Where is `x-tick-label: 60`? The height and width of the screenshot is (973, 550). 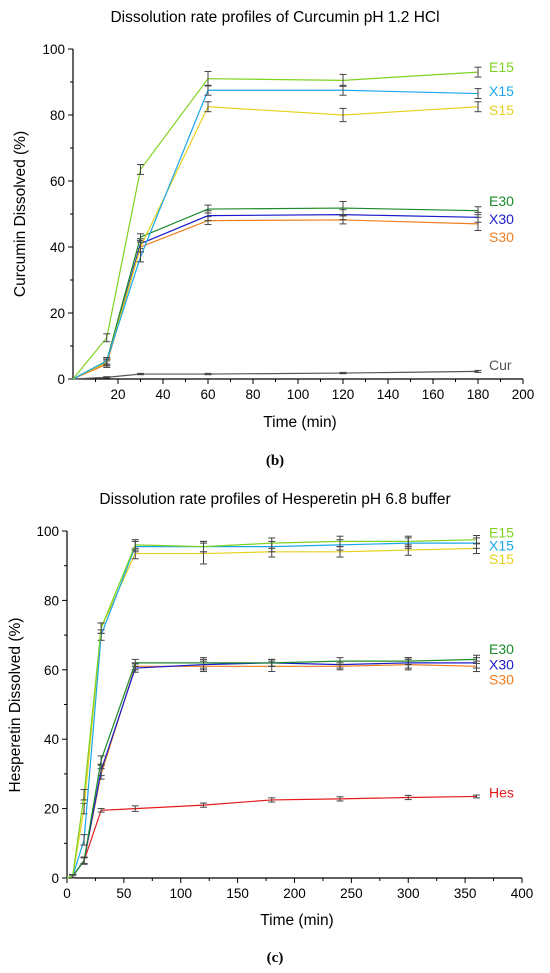 x-tick-label: 60 is located at coordinates (207, 394).